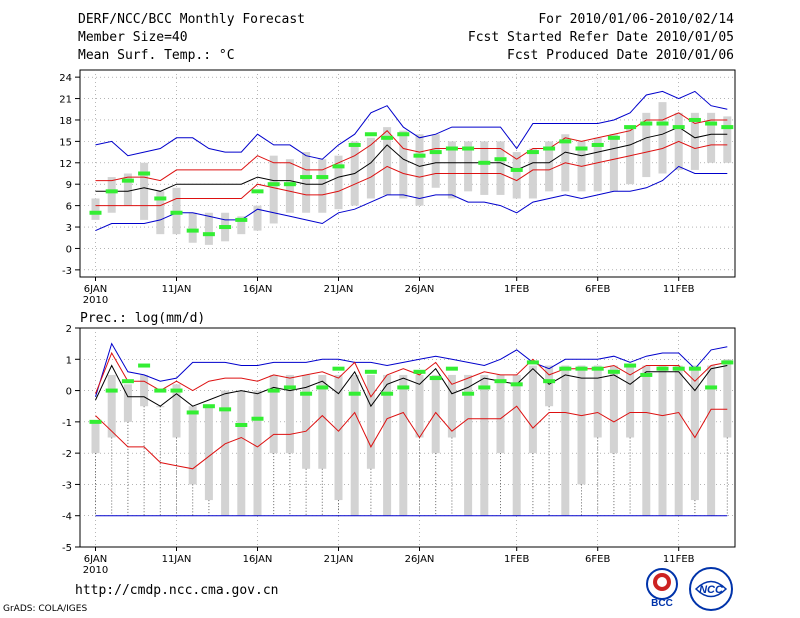  I want to click on temperature-ytick-label: 9, so click(69, 185).